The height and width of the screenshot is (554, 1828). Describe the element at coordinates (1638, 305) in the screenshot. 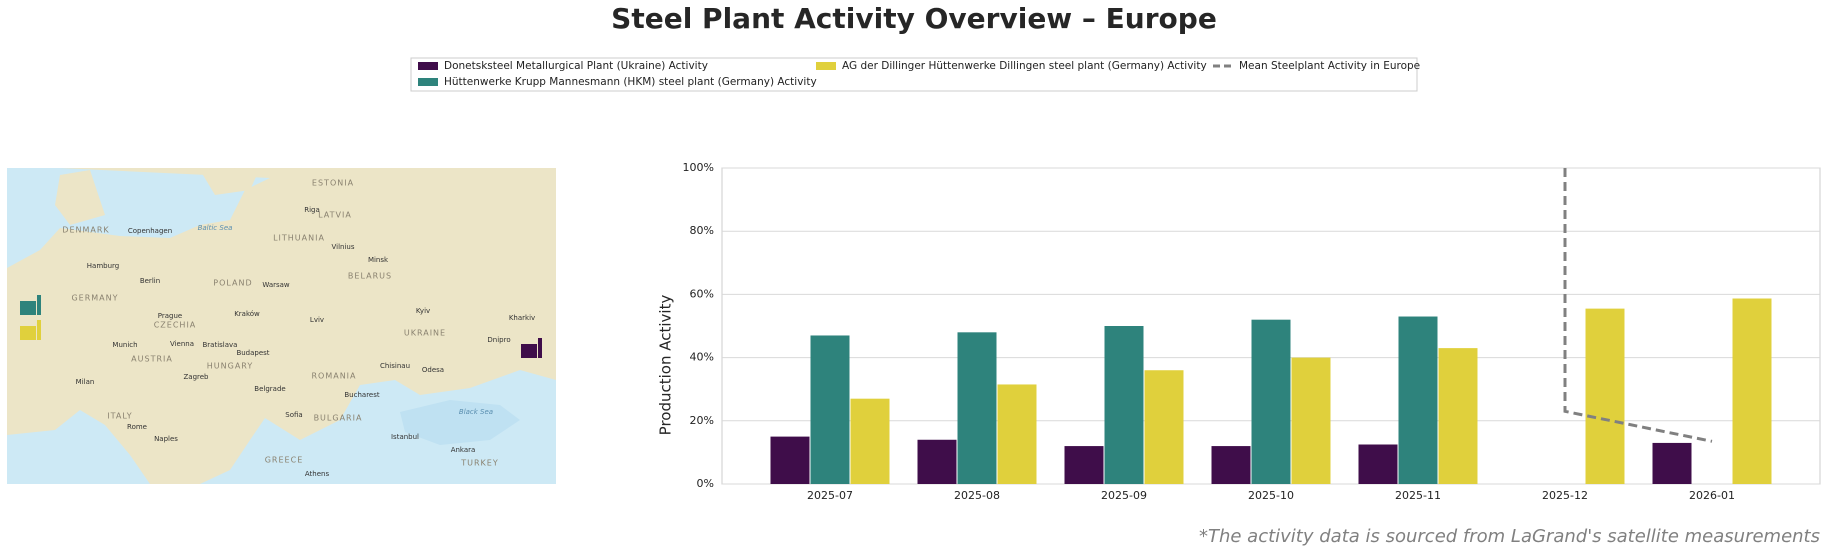

I see `mean-line` at that location.